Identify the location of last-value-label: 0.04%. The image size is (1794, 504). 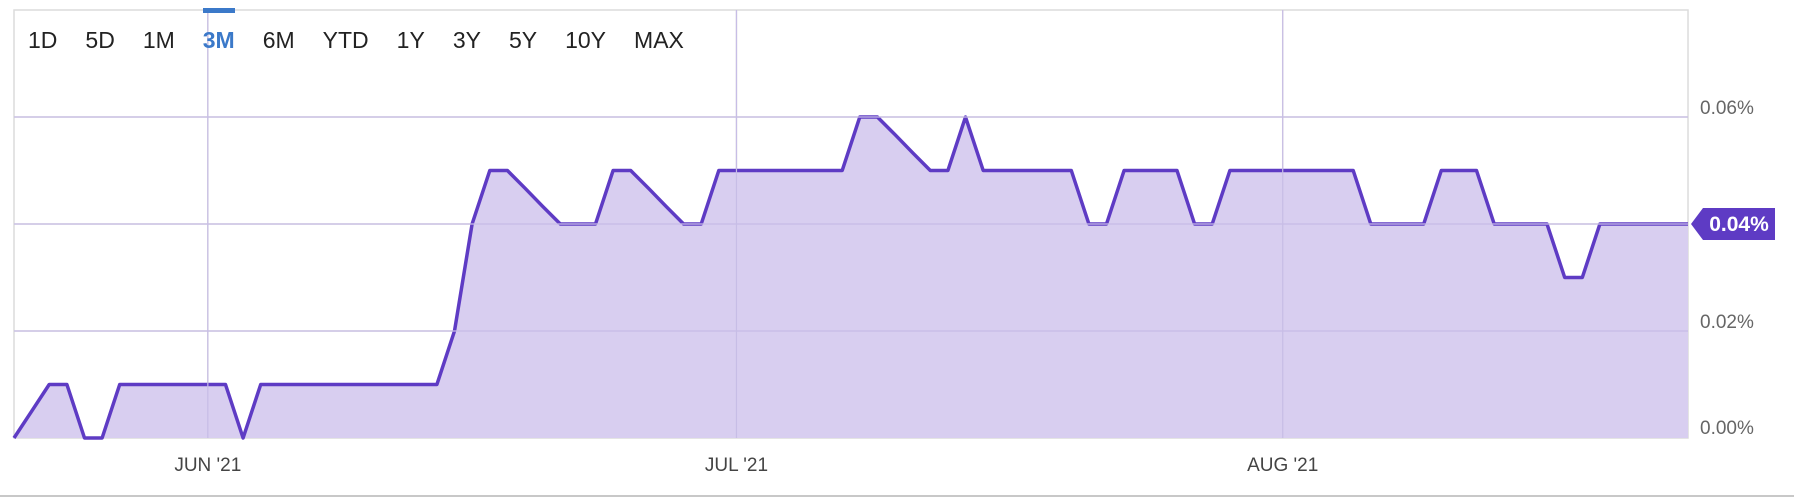
(1739, 224).